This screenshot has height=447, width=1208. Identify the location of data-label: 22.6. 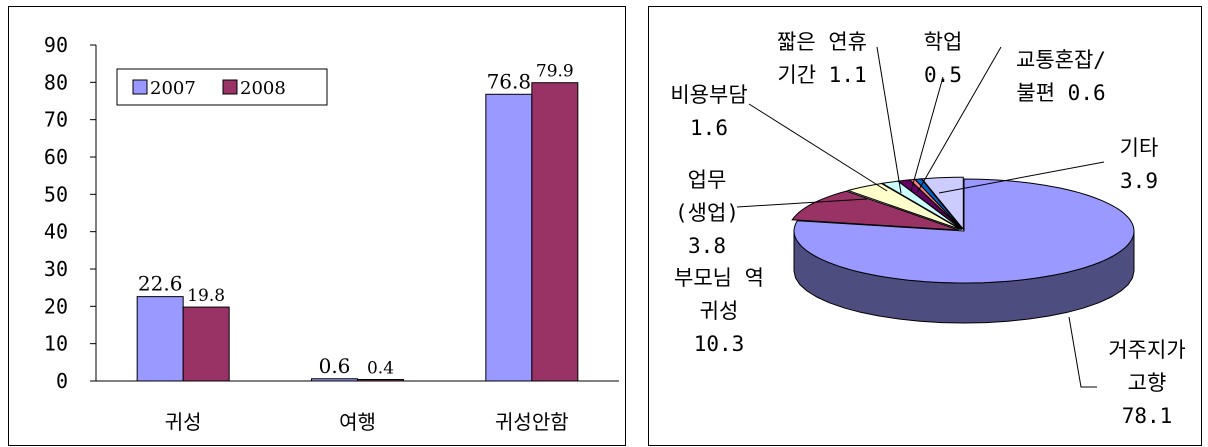
(160, 284).